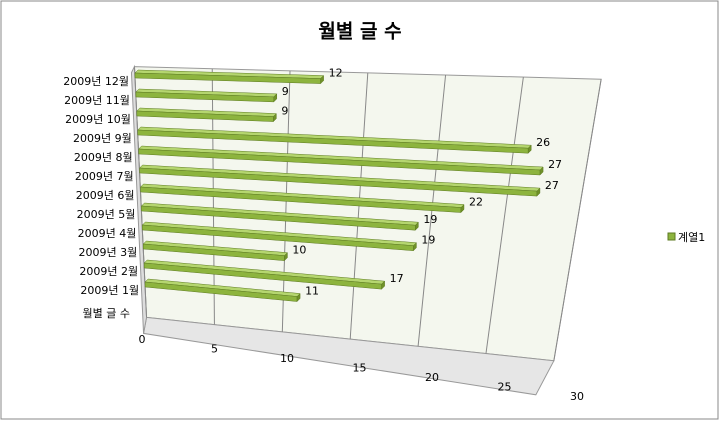  What do you see at coordinates (103, 157) in the screenshot?
I see `y-tick-label: 2009년 8월` at bounding box center [103, 157].